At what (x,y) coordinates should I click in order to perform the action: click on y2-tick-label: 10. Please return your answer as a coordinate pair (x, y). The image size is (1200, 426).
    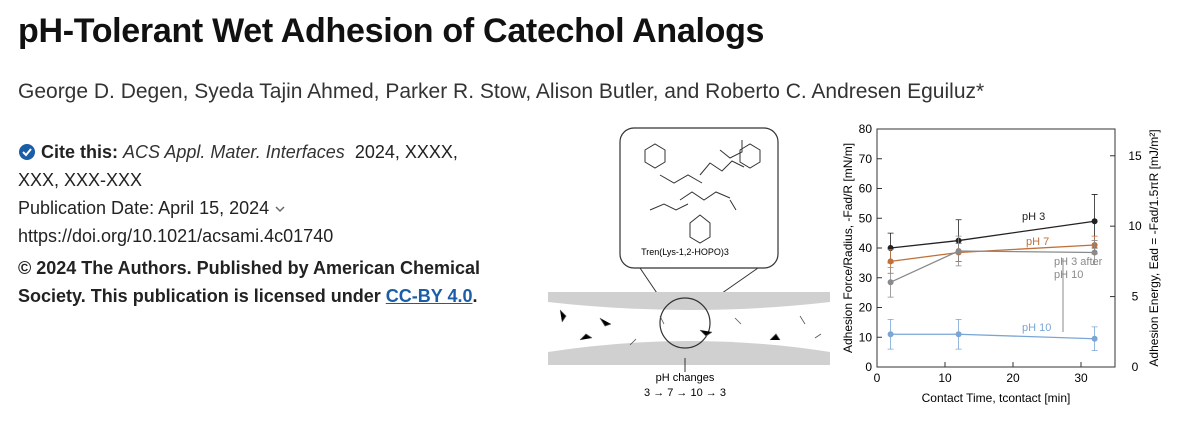
    Looking at the image, I should click on (1135, 226).